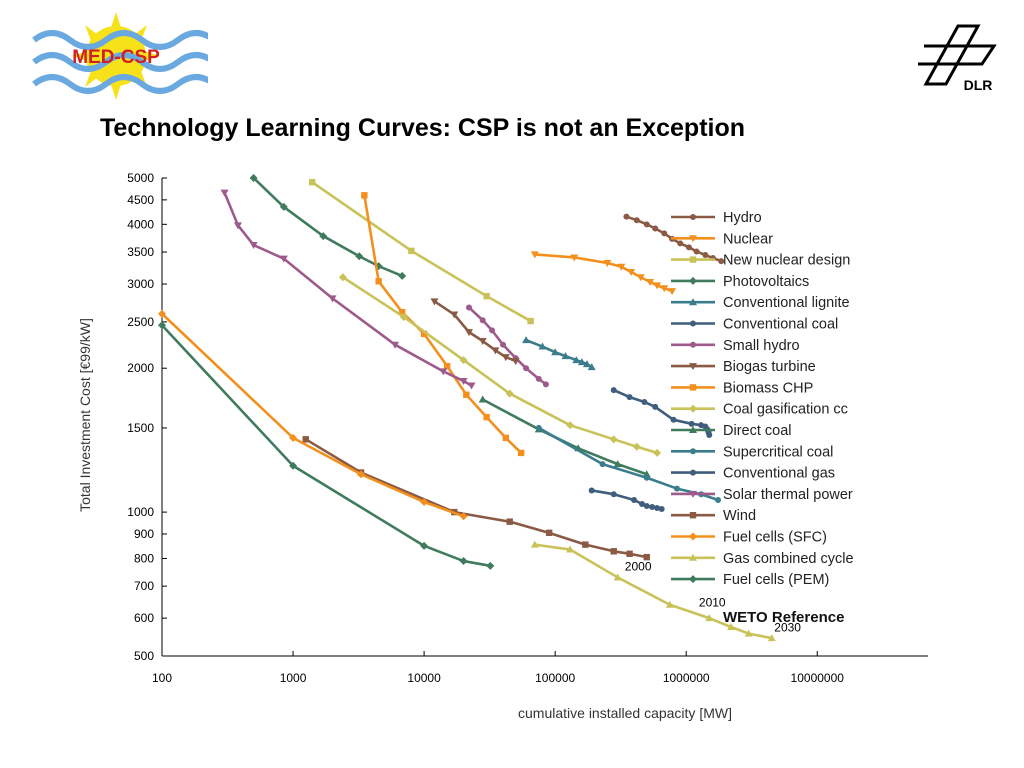 This screenshot has height=768, width=1024. I want to click on x-axis-label: cumulative installed capacity [MW], so click(625, 713).